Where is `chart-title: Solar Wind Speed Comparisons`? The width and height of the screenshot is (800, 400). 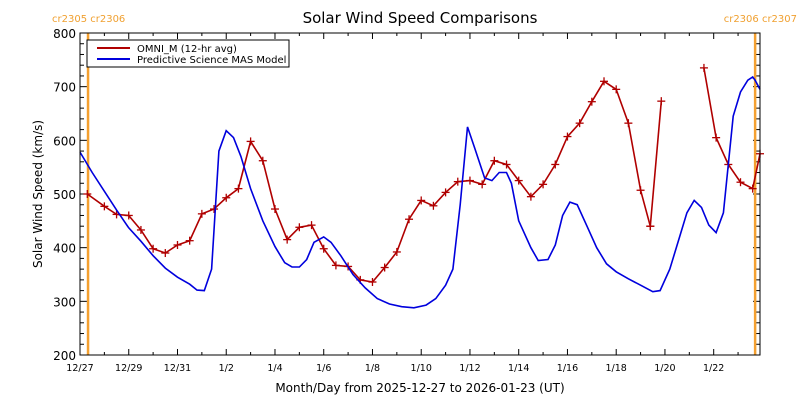 chart-title: Solar Wind Speed Comparisons is located at coordinates (420, 18).